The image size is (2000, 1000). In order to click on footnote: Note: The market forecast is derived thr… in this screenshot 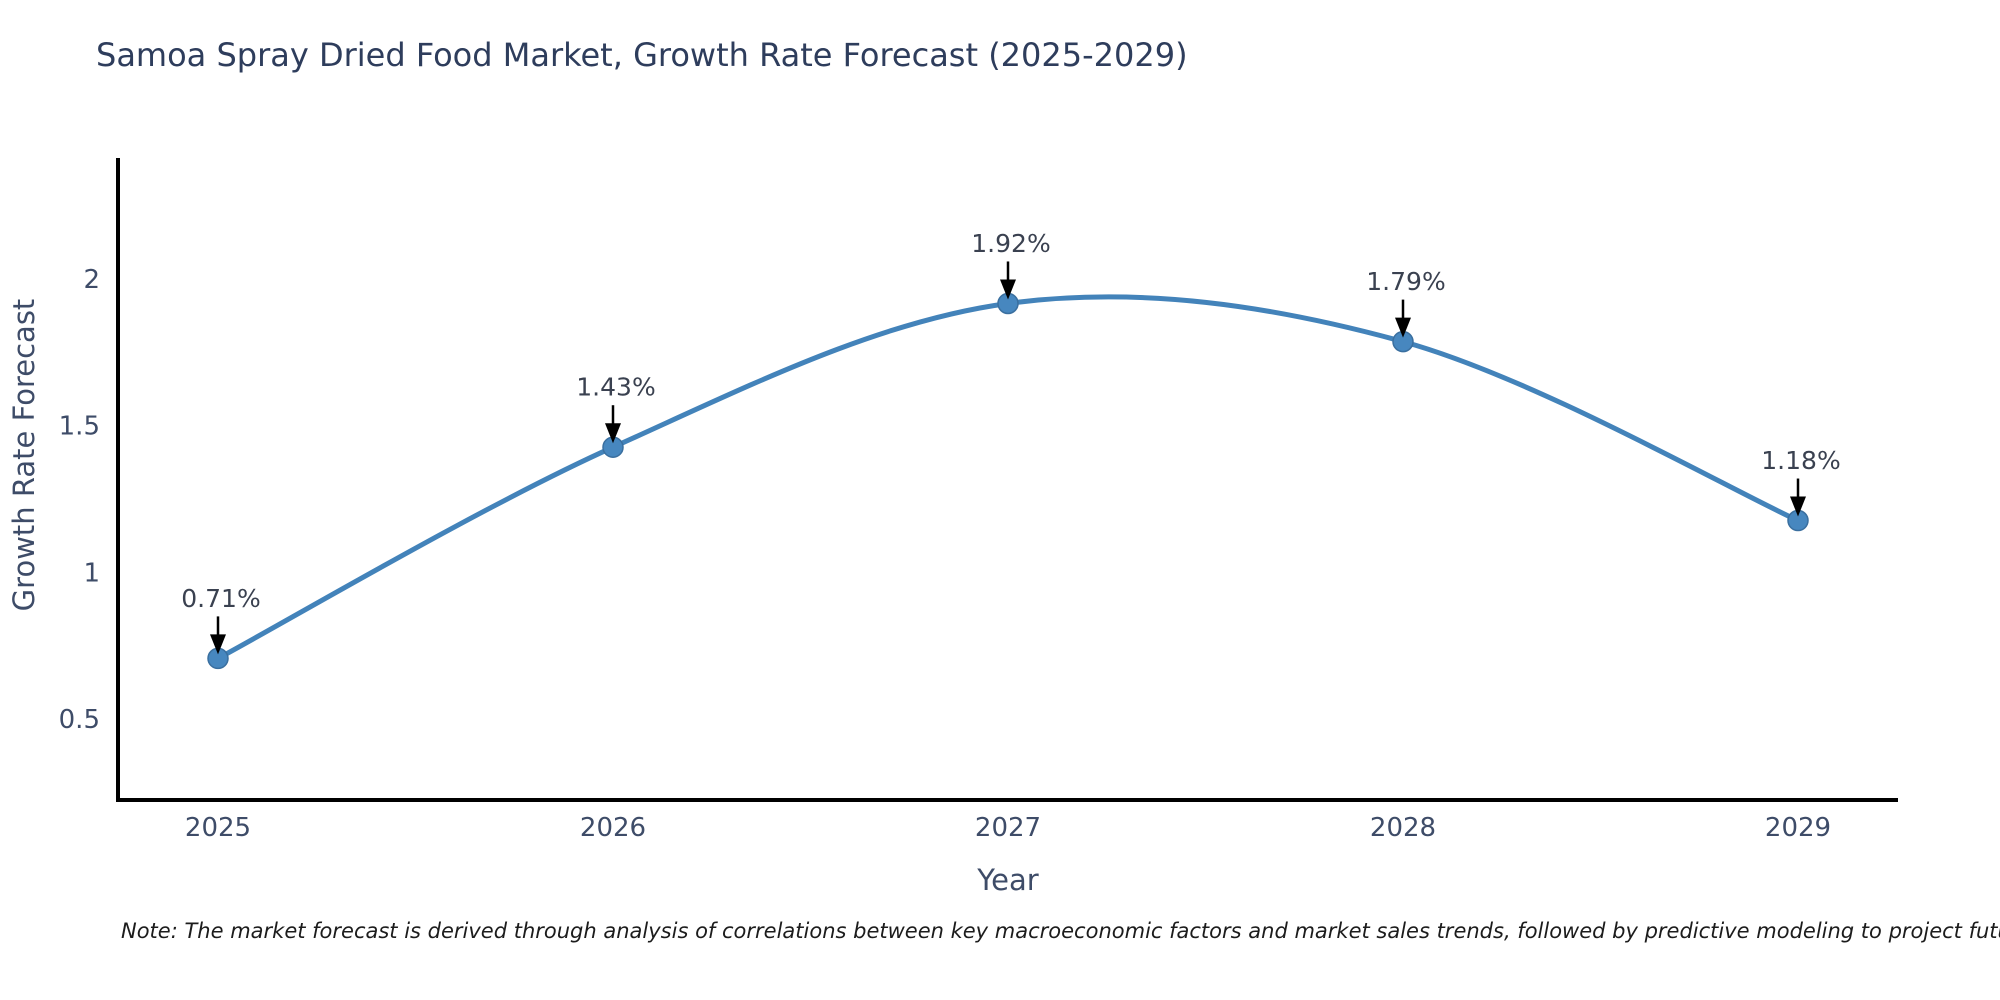, I will do `click(1060, 931)`.